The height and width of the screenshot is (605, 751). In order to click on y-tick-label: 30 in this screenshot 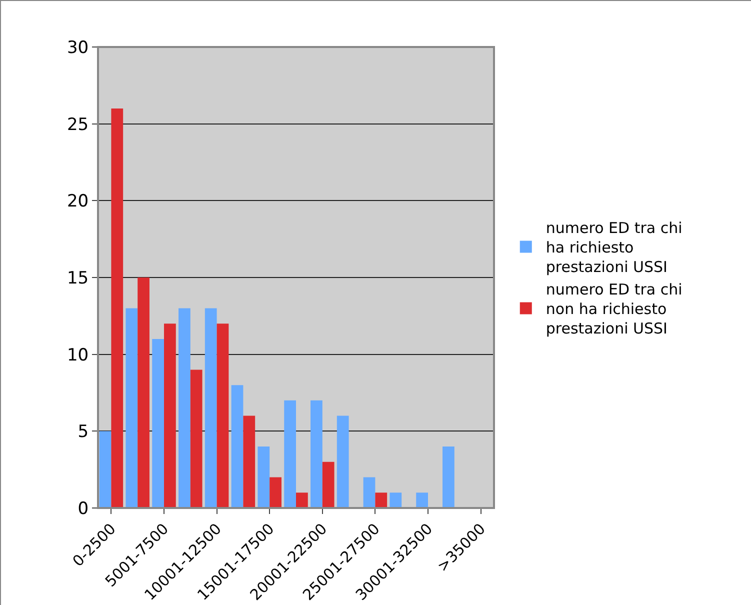, I will do `click(77, 48)`.